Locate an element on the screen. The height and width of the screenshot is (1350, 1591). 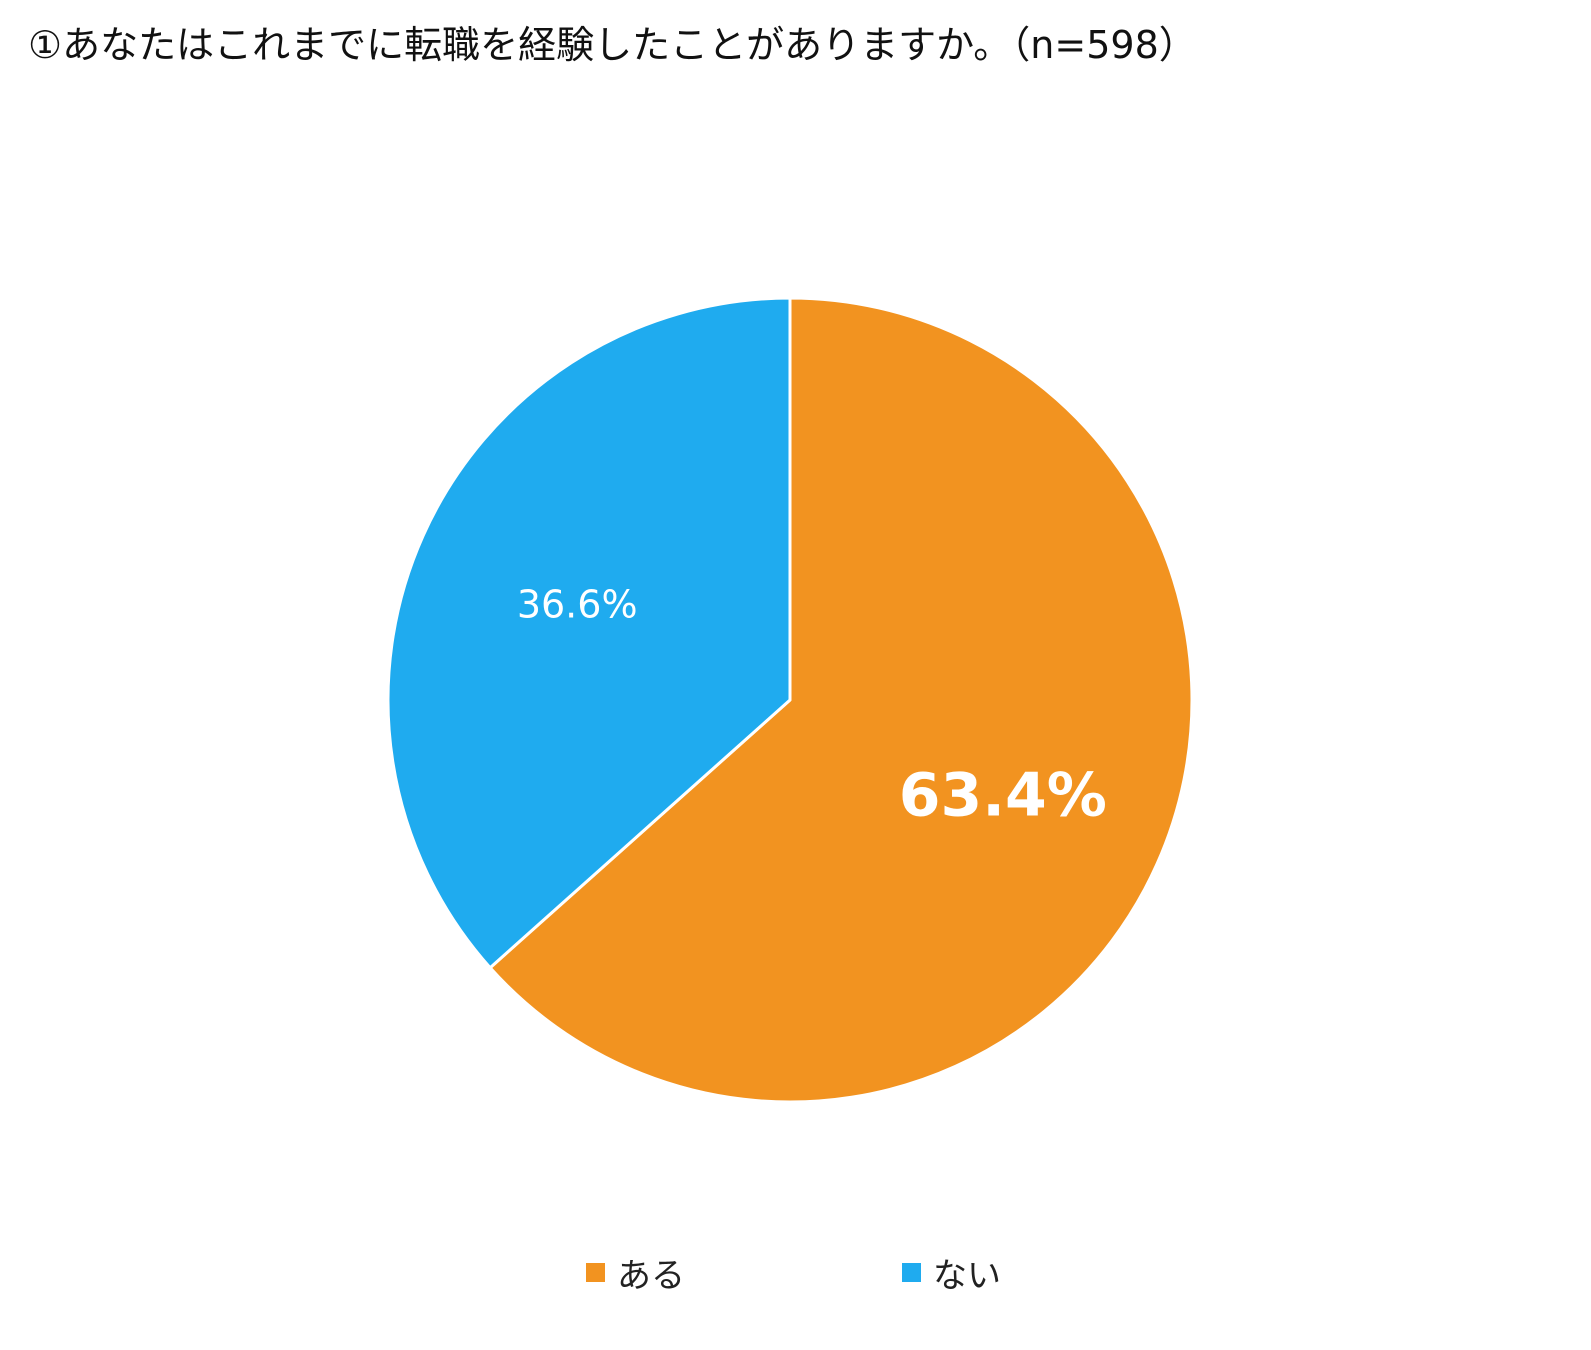
legend-item-aru: ある is located at coordinates (635, 1272).